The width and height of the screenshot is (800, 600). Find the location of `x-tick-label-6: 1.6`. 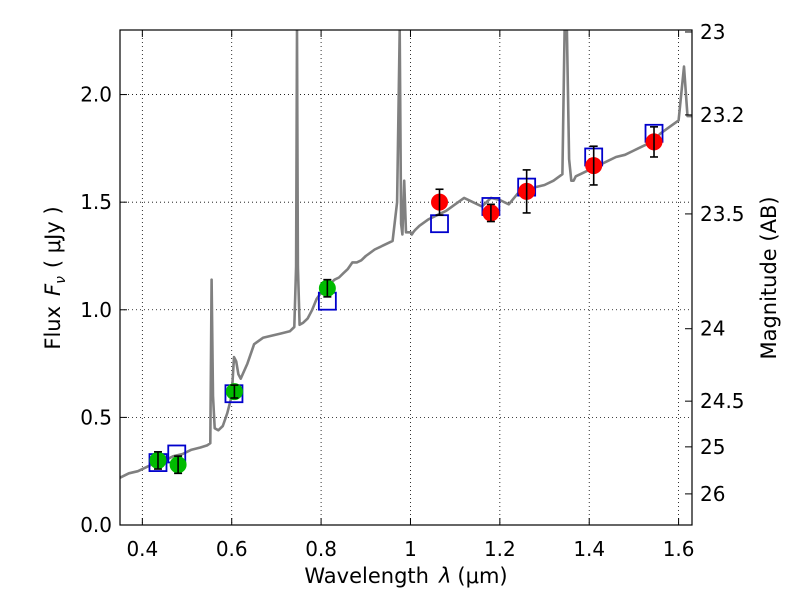

x-tick-label-6: 1.6 is located at coordinates (679, 549).